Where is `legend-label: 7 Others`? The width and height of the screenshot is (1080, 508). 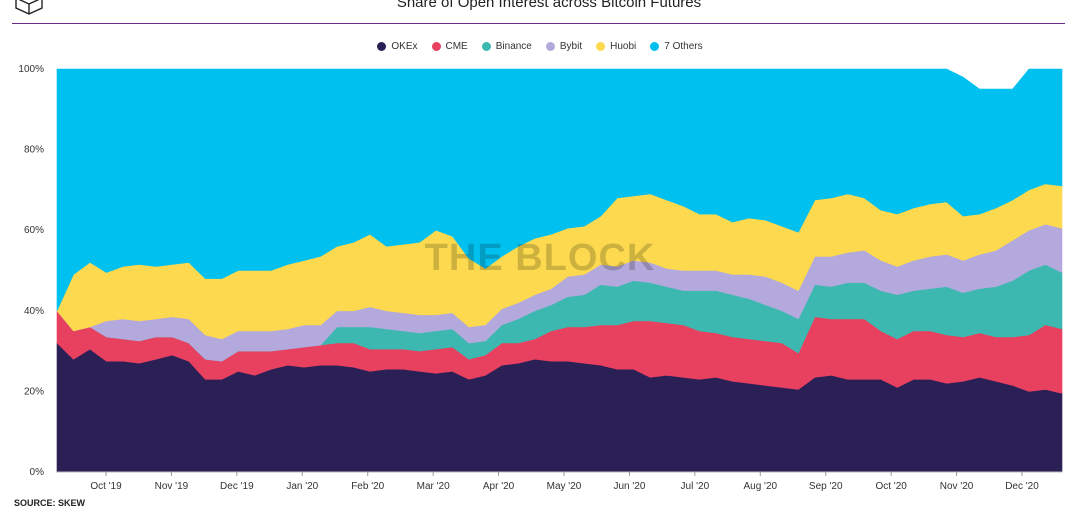
legend-label: 7 Others is located at coordinates (683, 46).